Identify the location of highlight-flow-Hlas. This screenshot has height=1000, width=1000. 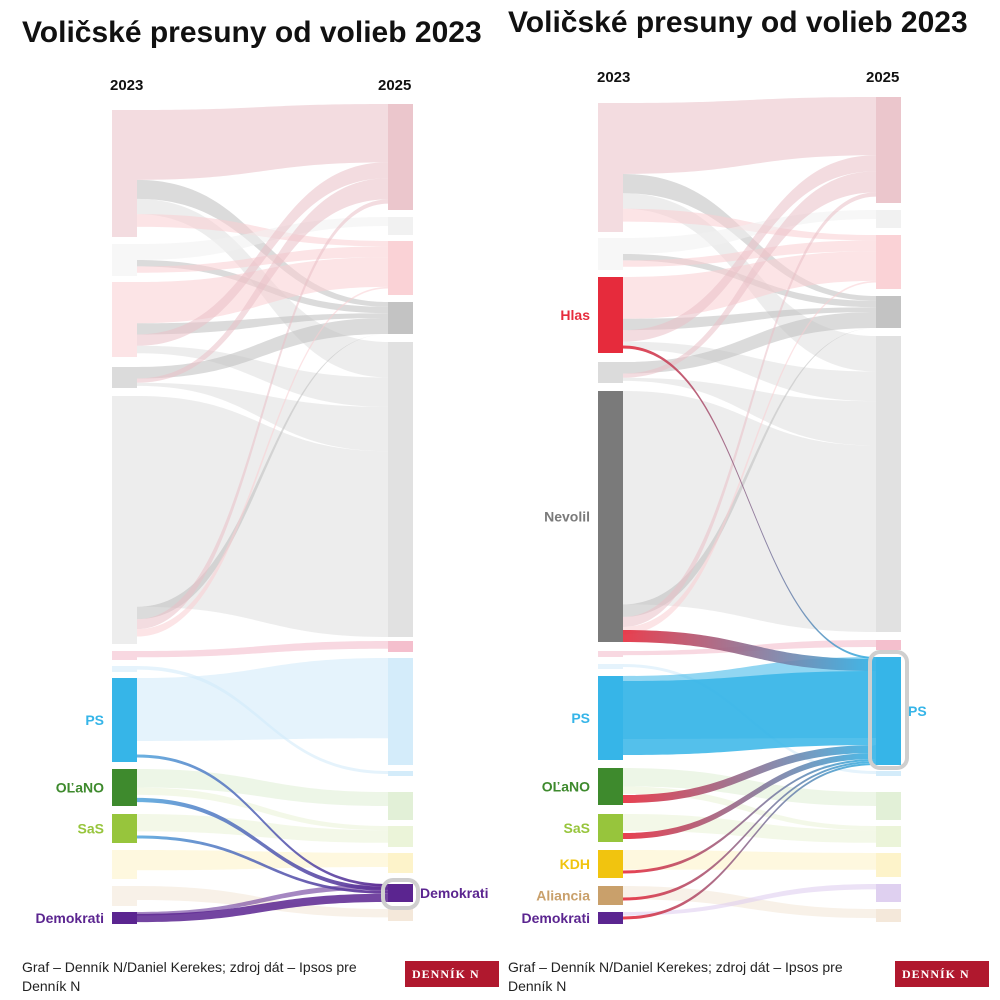
(749, 502).